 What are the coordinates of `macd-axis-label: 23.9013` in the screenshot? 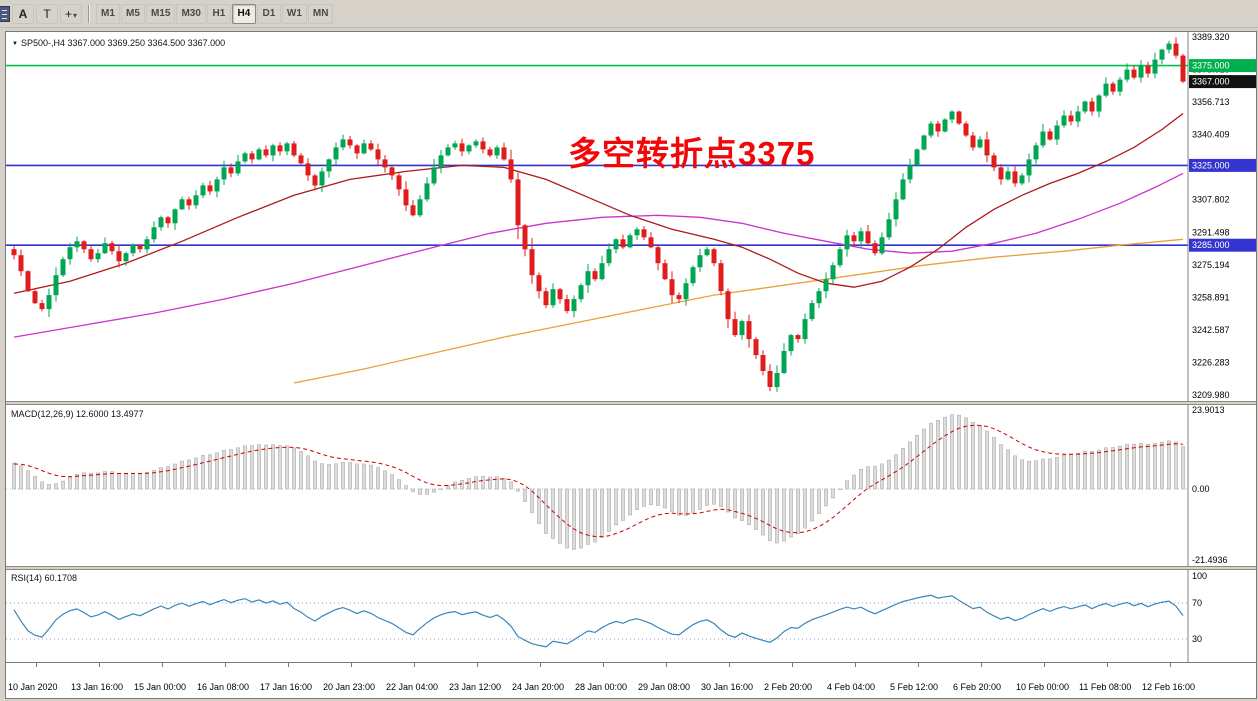 It's located at (1208, 410).